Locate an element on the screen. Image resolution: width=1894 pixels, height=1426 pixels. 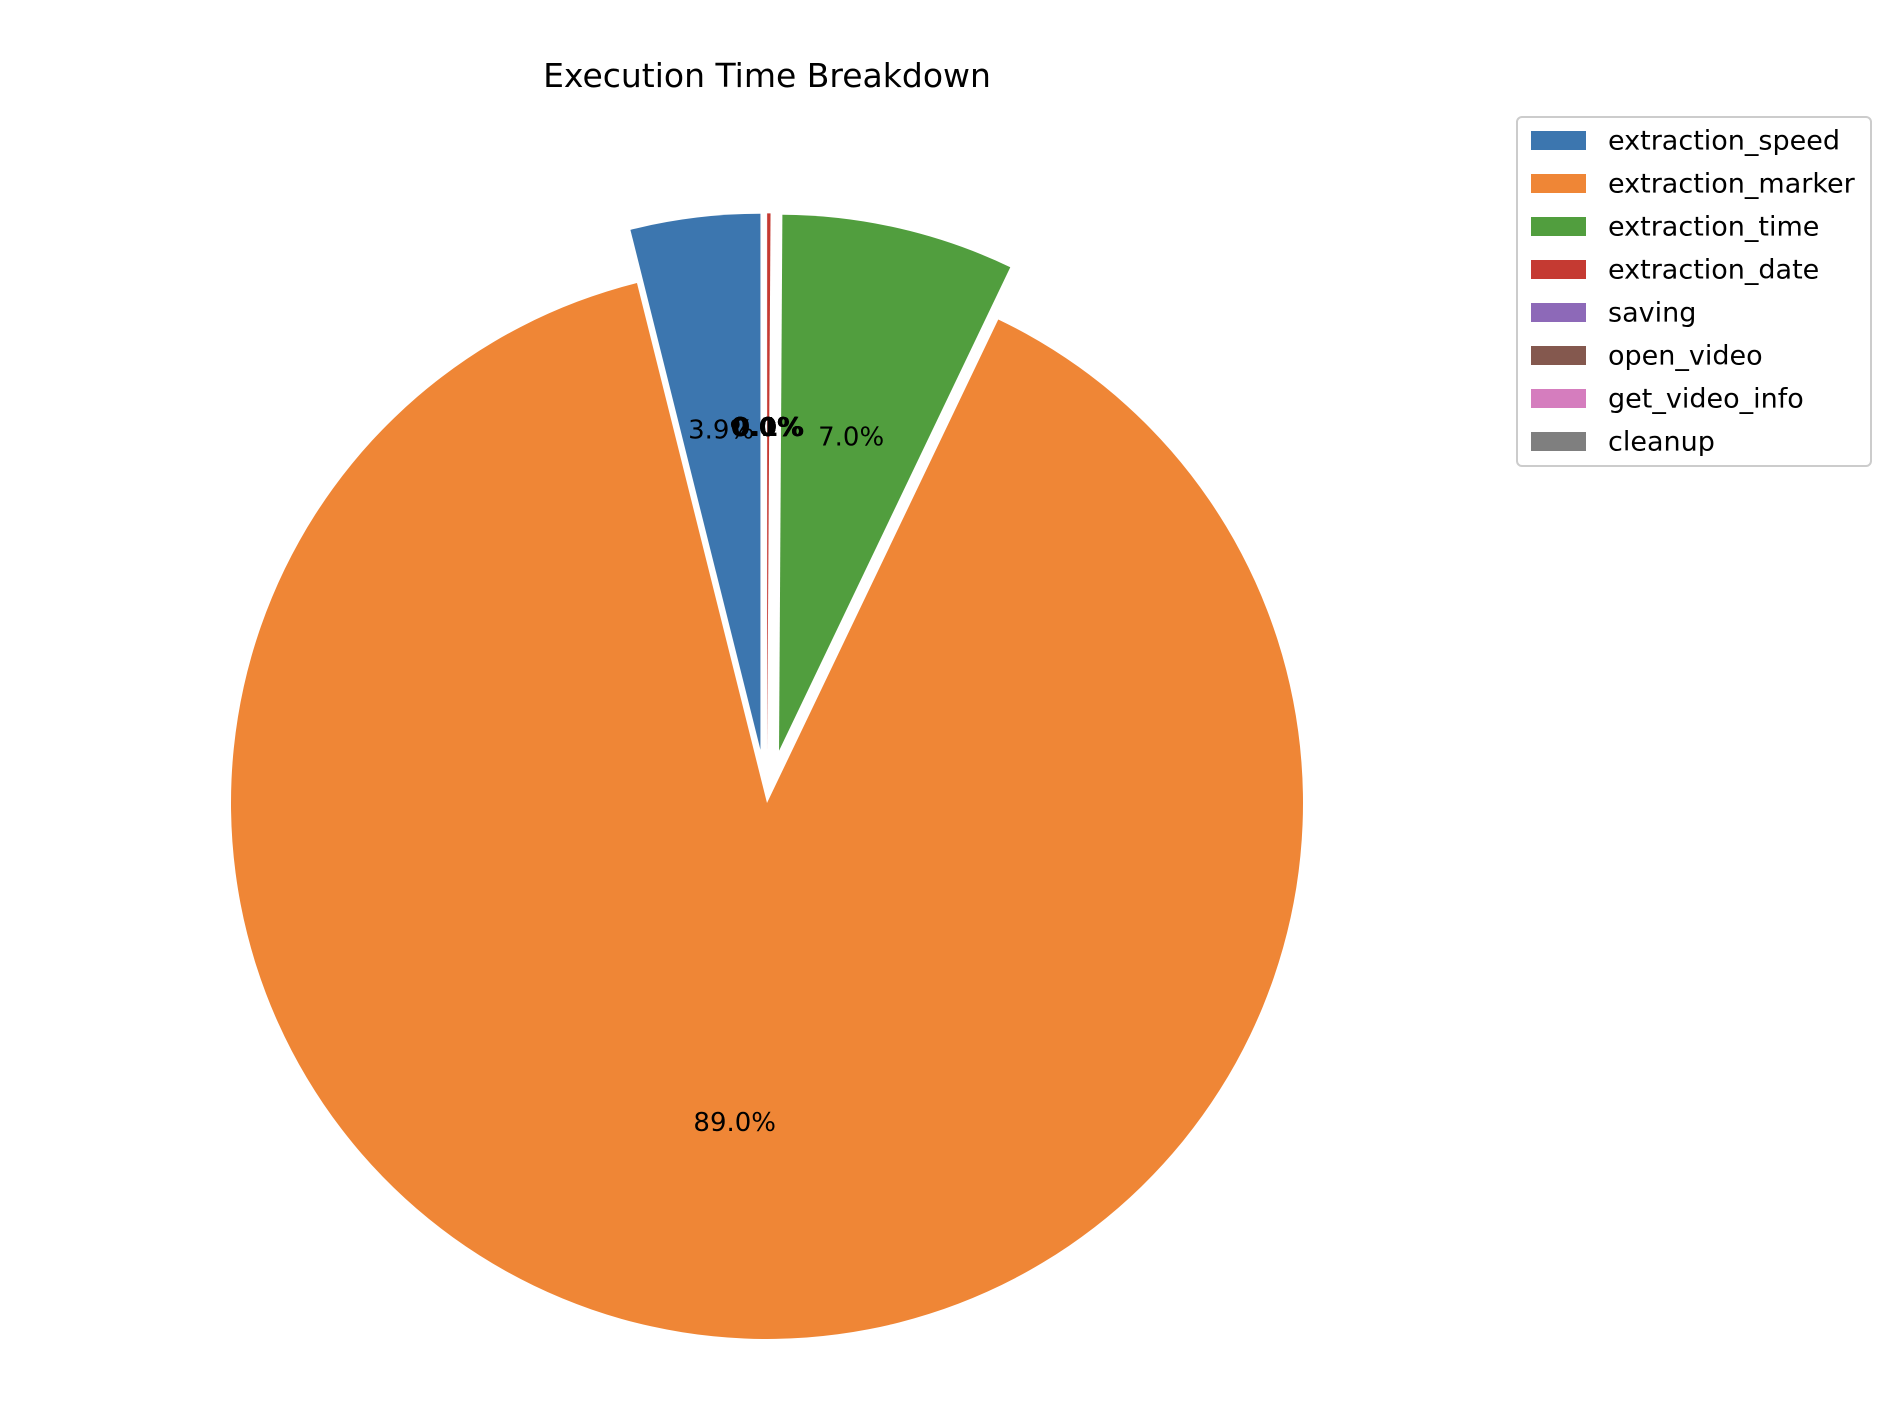
legend-swatch-extraction-marker is located at coordinates (1558, 183).